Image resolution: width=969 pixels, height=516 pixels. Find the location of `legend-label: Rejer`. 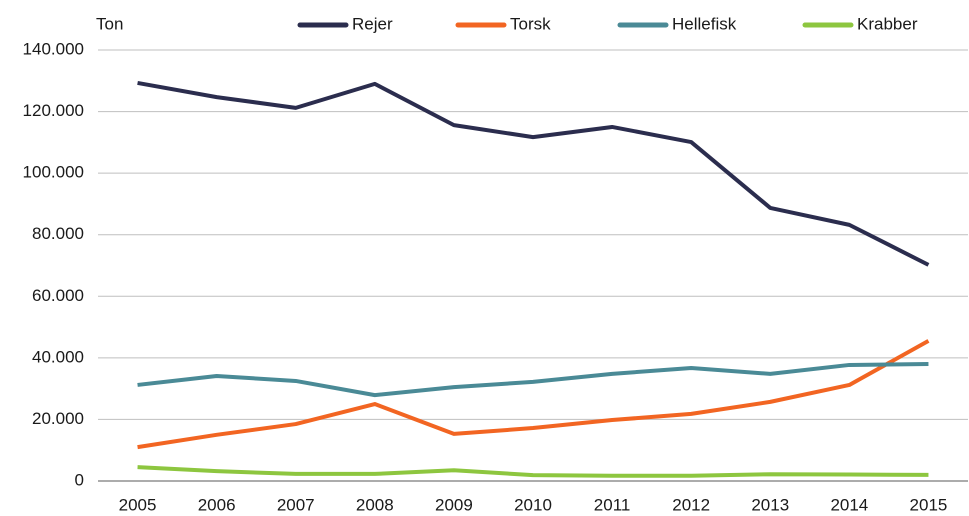

legend-label: Rejer is located at coordinates (372, 23).